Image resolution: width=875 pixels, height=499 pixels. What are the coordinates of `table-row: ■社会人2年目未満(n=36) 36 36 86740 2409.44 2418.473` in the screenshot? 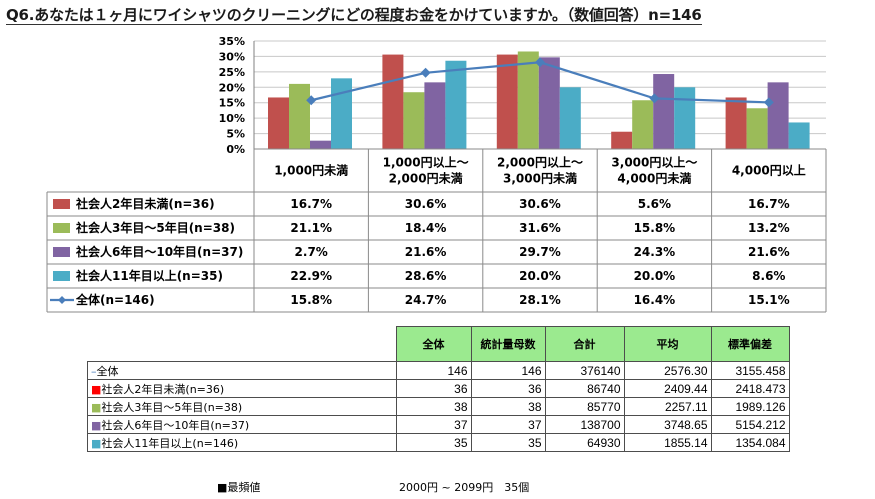 It's located at (438, 388).